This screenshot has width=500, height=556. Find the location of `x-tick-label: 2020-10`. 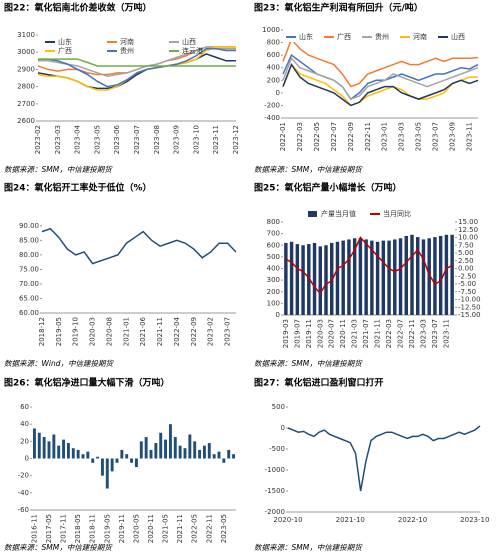

x-tick-label: 2020-10 is located at coordinates (287, 520).